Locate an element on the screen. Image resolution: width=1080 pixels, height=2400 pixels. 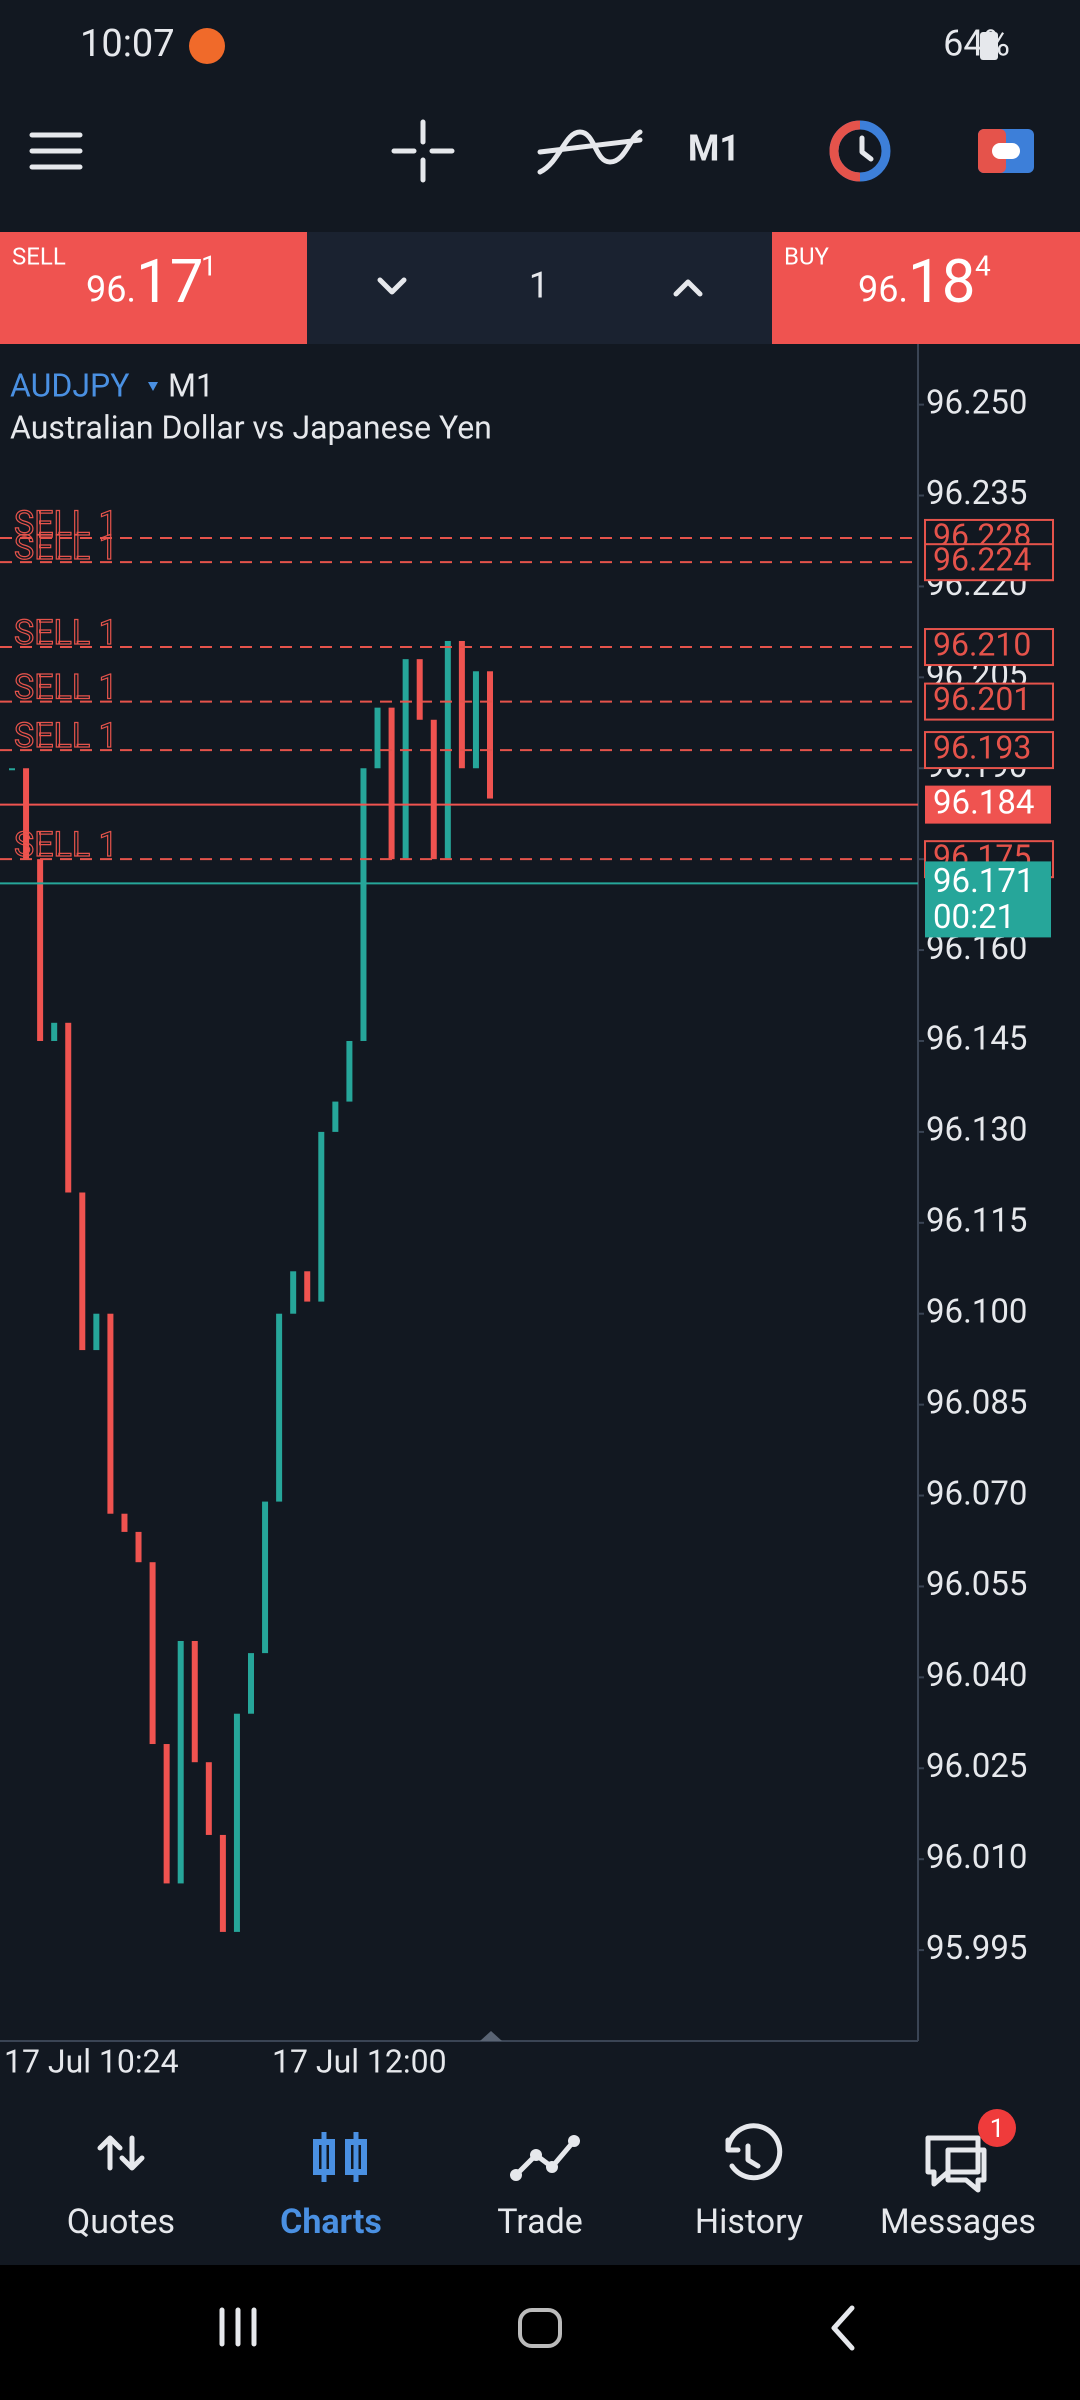
nav-label: Quotes is located at coordinates (121, 2222).